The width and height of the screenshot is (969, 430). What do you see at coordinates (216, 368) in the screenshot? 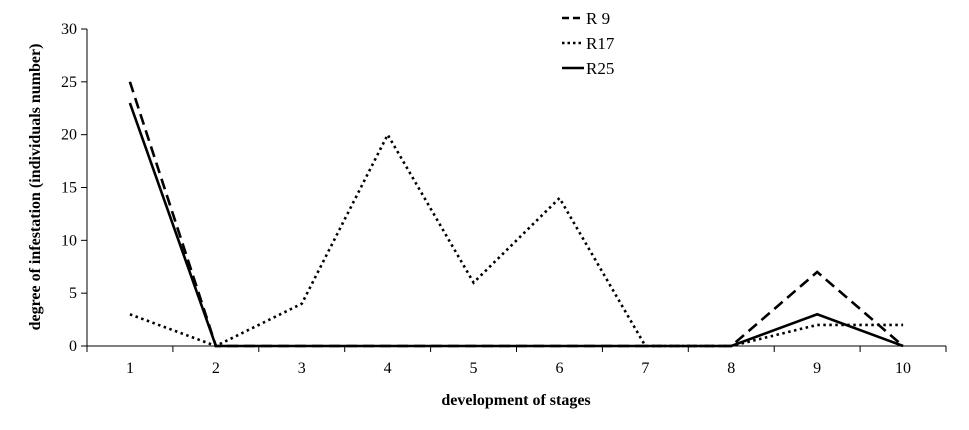
I see `x-tick-label: 2` at bounding box center [216, 368].